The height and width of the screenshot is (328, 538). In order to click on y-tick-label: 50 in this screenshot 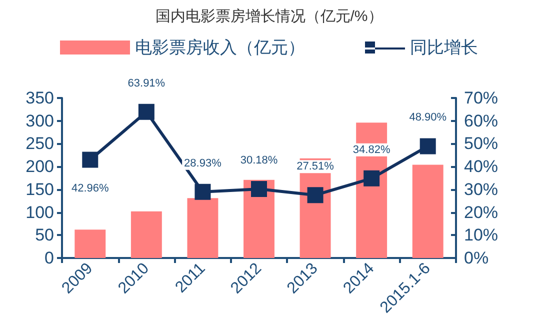, I will do `click(44, 235)`.